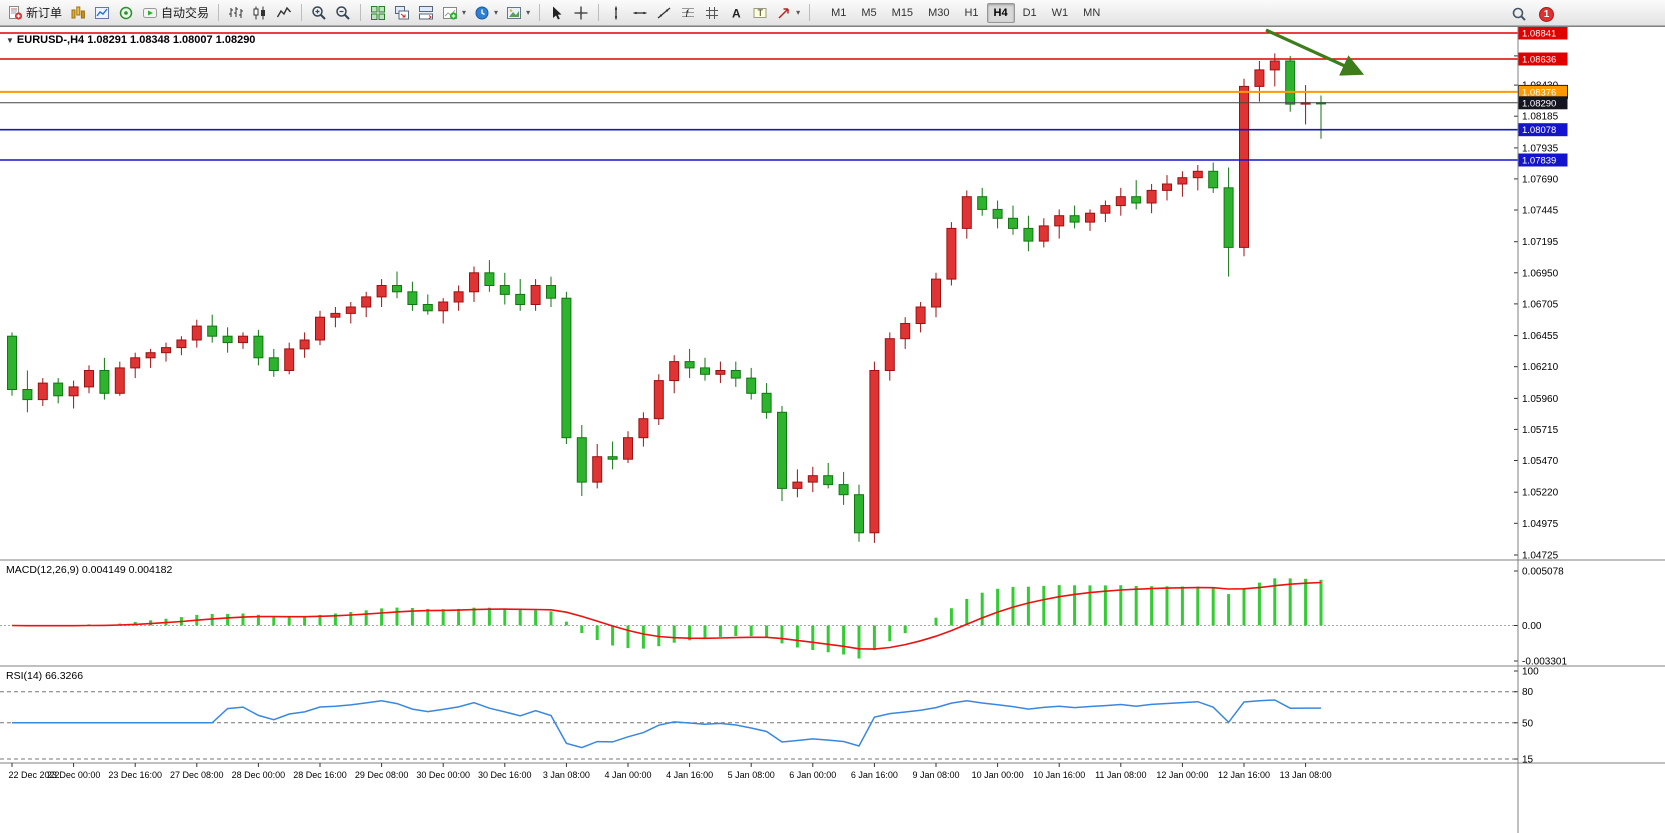  I want to click on toolbar-right-group: 1, so click(1531, 14).